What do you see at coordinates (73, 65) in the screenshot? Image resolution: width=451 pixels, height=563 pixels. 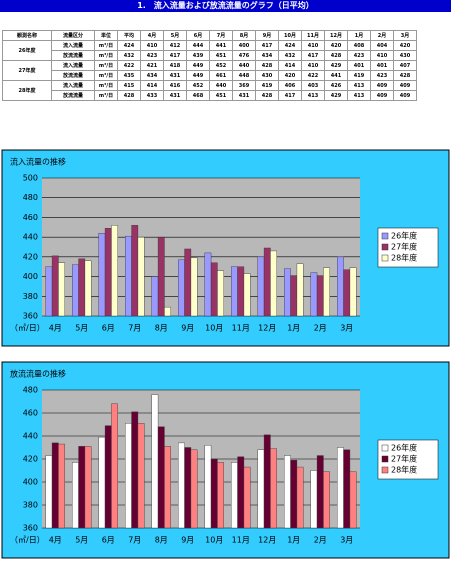 I see `flow-type: 流入流量` at bounding box center [73, 65].